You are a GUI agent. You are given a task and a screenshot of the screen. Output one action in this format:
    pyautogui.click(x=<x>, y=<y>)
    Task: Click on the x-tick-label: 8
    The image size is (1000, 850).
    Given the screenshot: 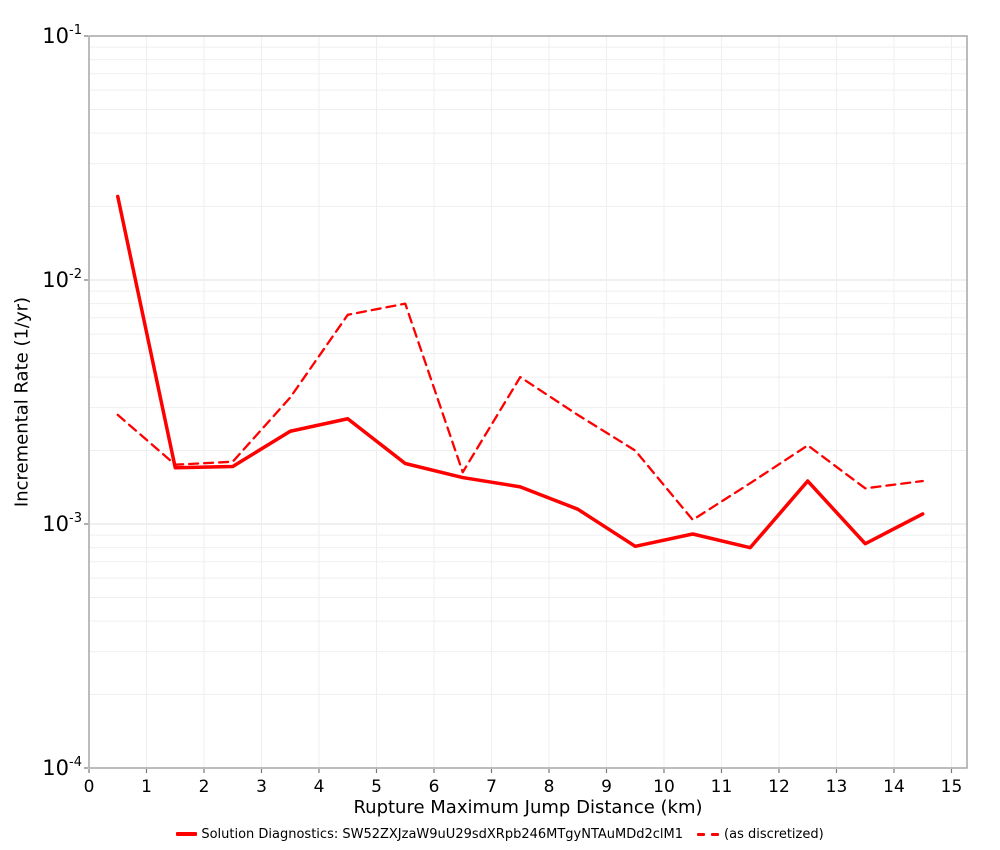 What is the action you would take?
    pyautogui.click(x=549, y=787)
    